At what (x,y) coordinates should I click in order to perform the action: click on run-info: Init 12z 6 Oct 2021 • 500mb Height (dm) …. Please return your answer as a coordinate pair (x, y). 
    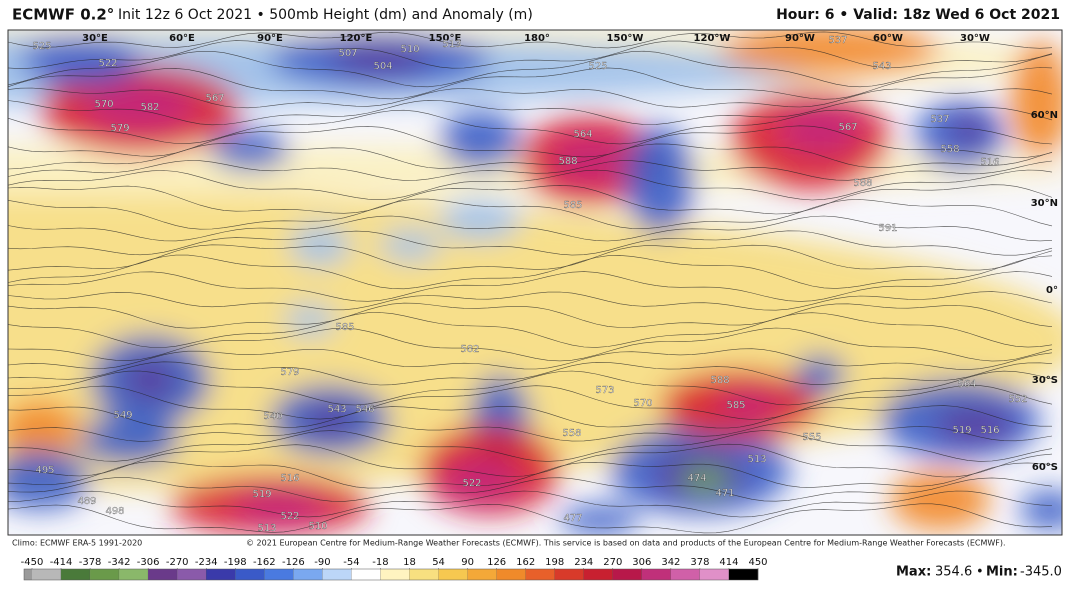
    Looking at the image, I should click on (325, 15).